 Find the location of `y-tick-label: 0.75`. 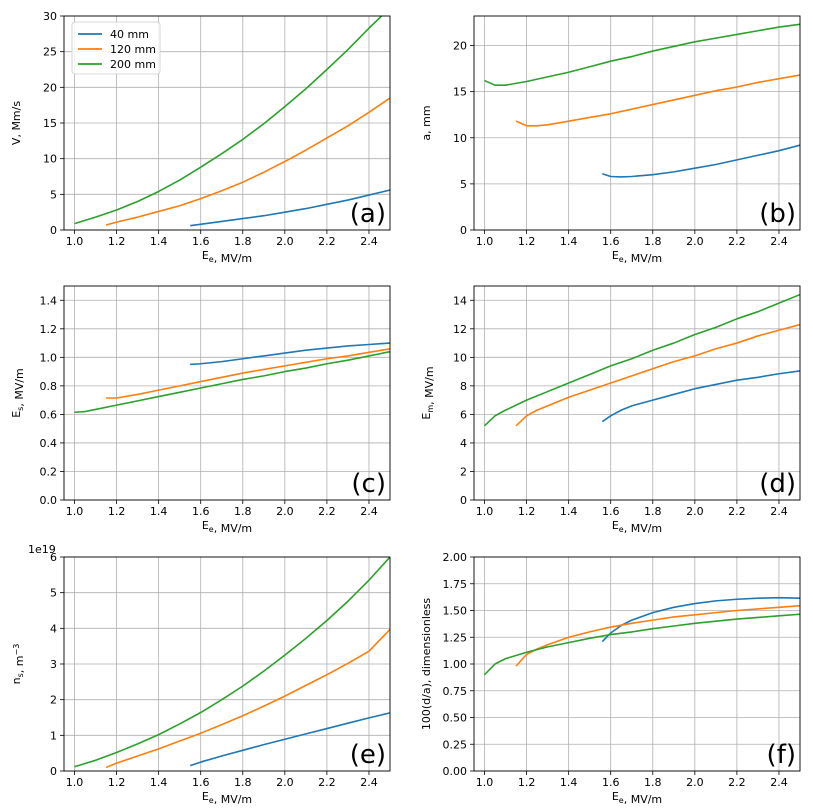

y-tick-label: 0.75 is located at coordinates (455, 691).